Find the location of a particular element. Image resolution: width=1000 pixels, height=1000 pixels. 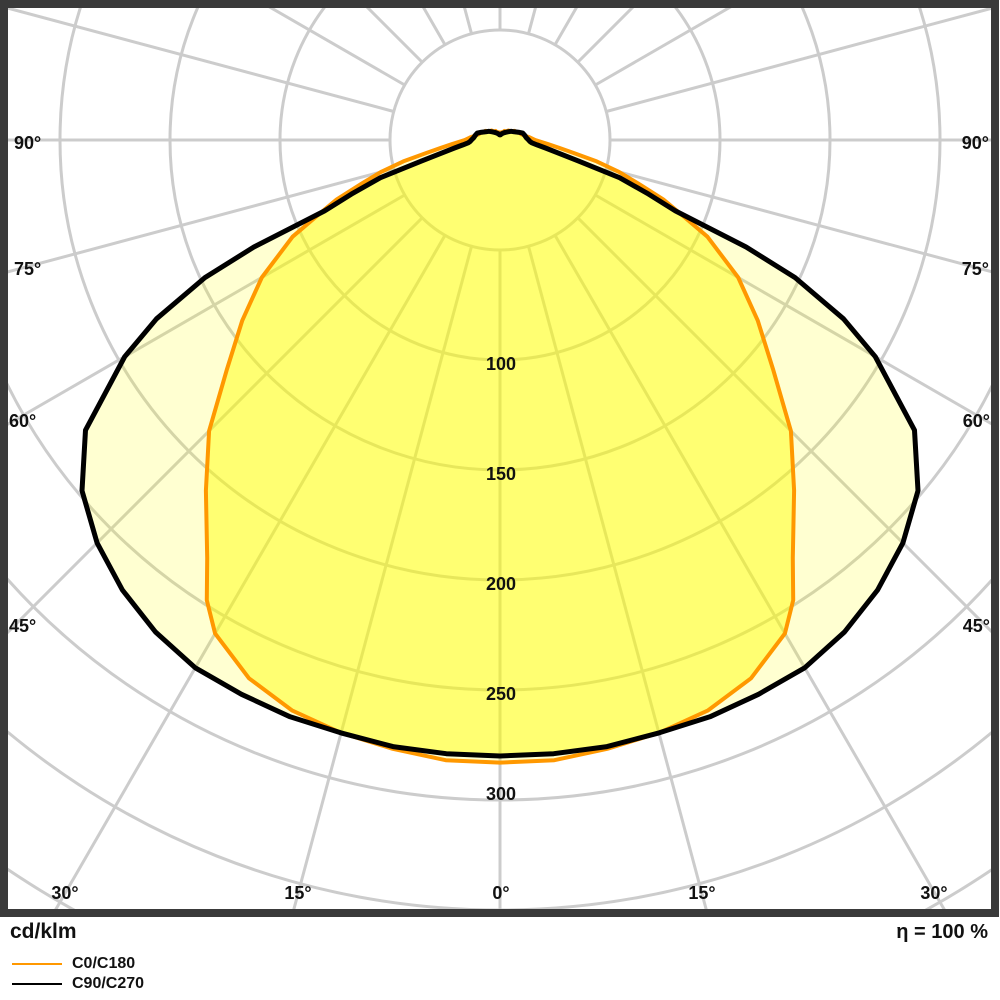

legend-item-c0: C0/C180 is located at coordinates (78, 964).